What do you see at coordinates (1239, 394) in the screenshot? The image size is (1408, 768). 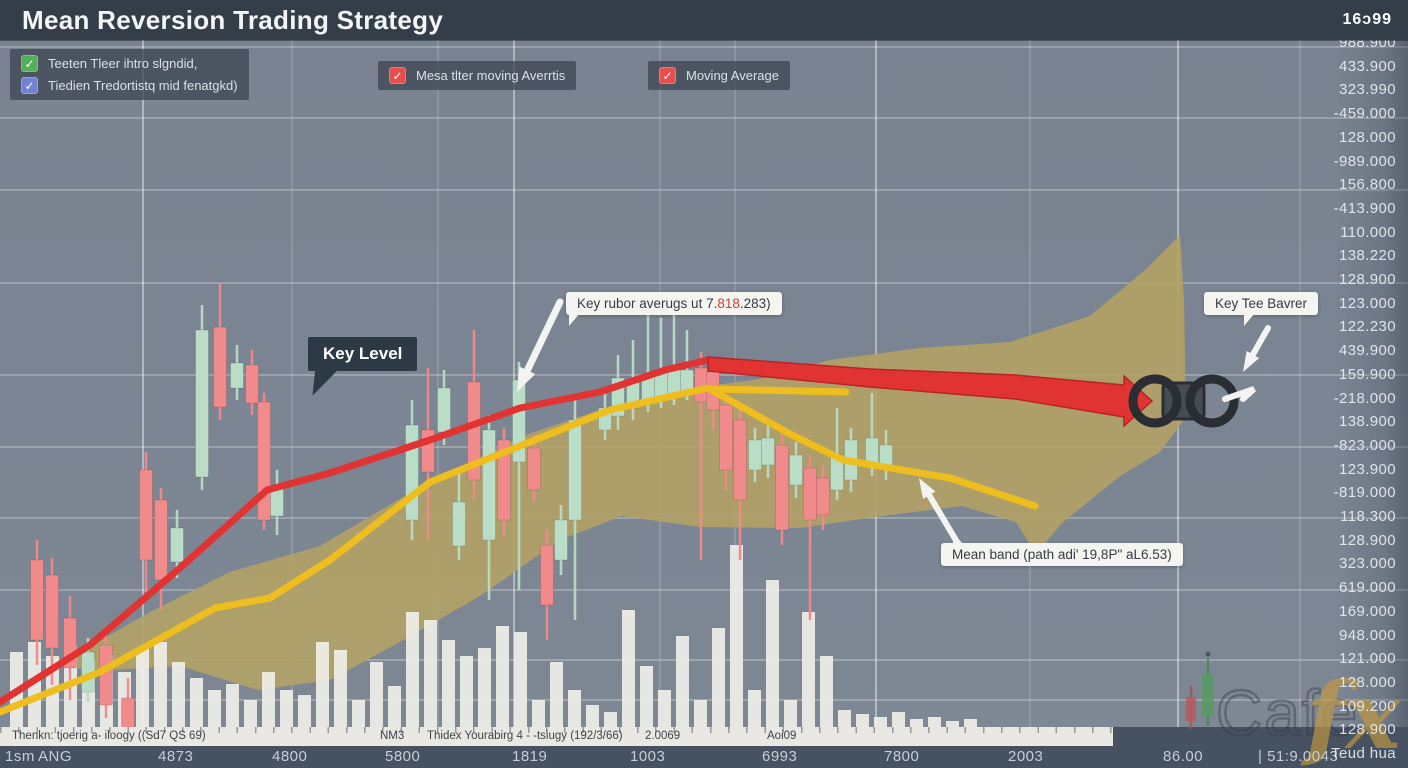 I see `flag-ribbon` at bounding box center [1239, 394].